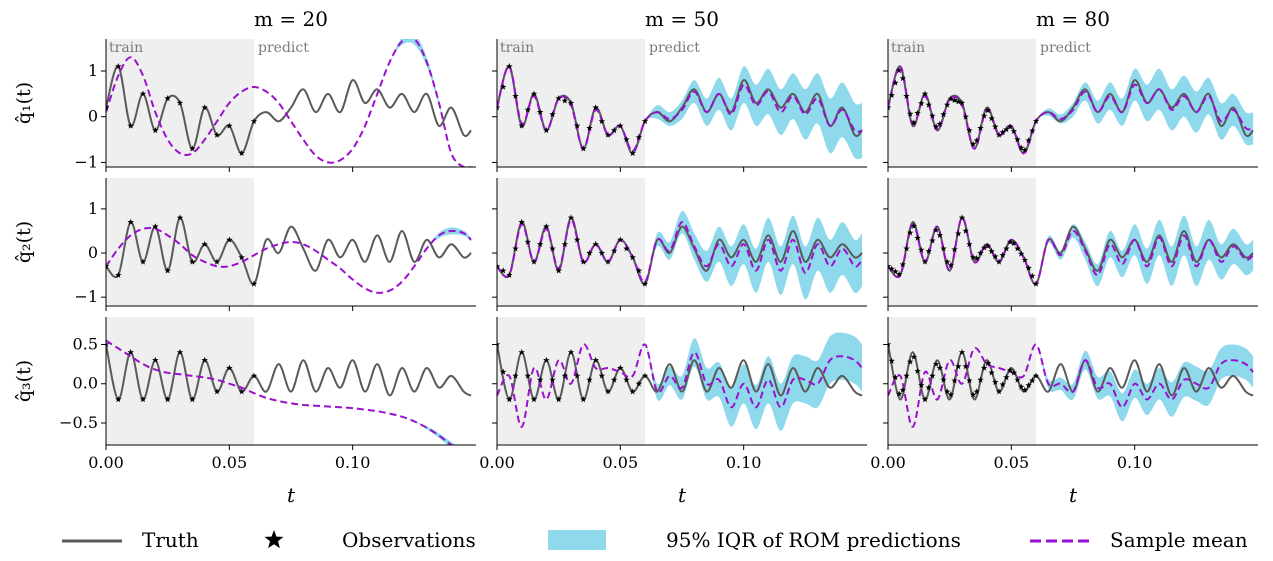 This screenshot has height=561, width=1273. Describe the element at coordinates (93, 252) in the screenshot. I see `y-tick-label: 0` at that location.